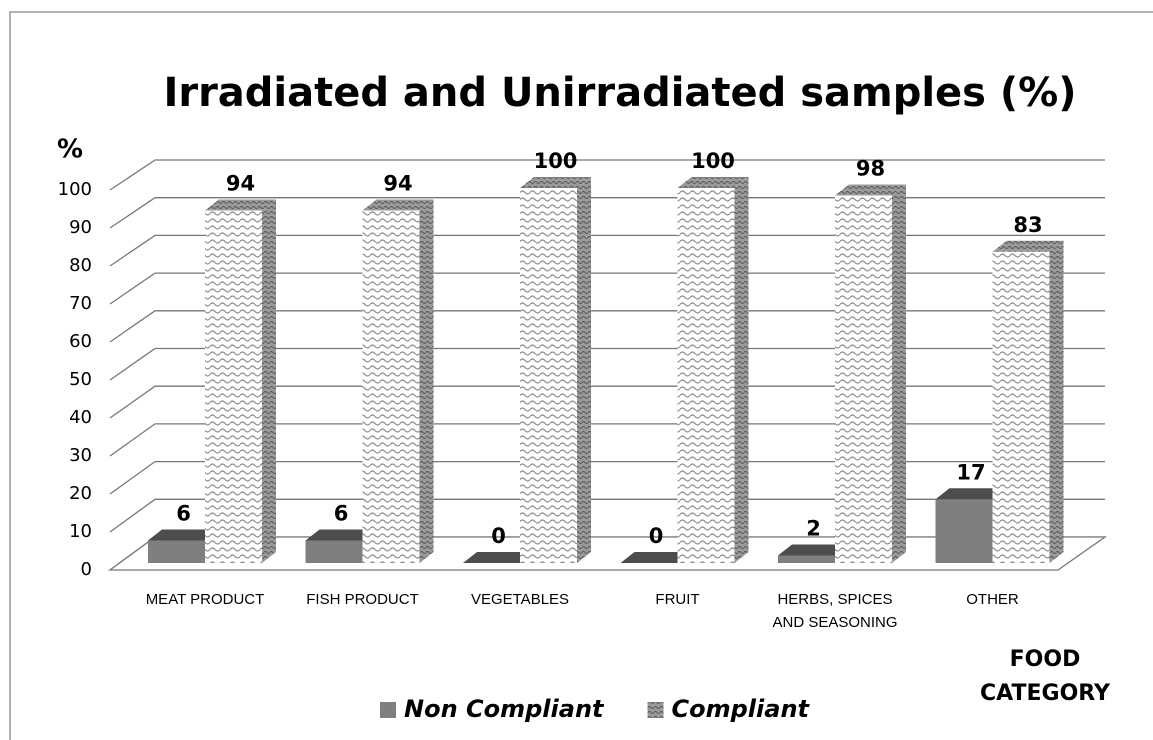 The height and width of the screenshot is (740, 1153). I want to click on y-tick-label: 40, so click(80, 417).